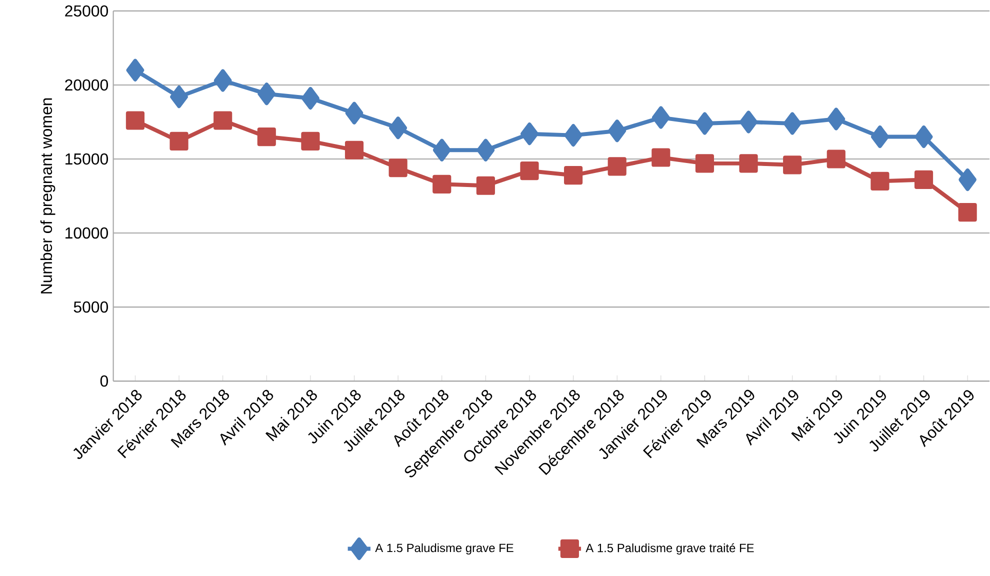 The width and height of the screenshot is (990, 576). What do you see at coordinates (48, 196) in the screenshot?
I see `y-axis-title: Number of pregnant women` at bounding box center [48, 196].